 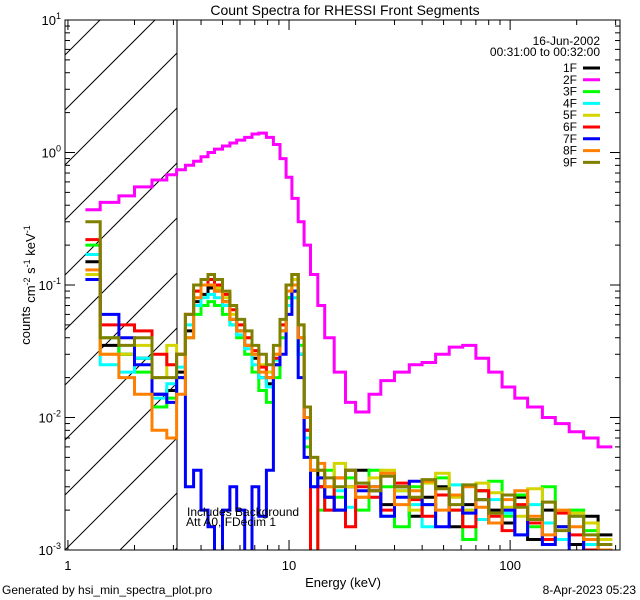 What do you see at coordinates (344, 10) in the screenshot?
I see `chart-title: Count Spectra for RHESSI Front Segments` at bounding box center [344, 10].